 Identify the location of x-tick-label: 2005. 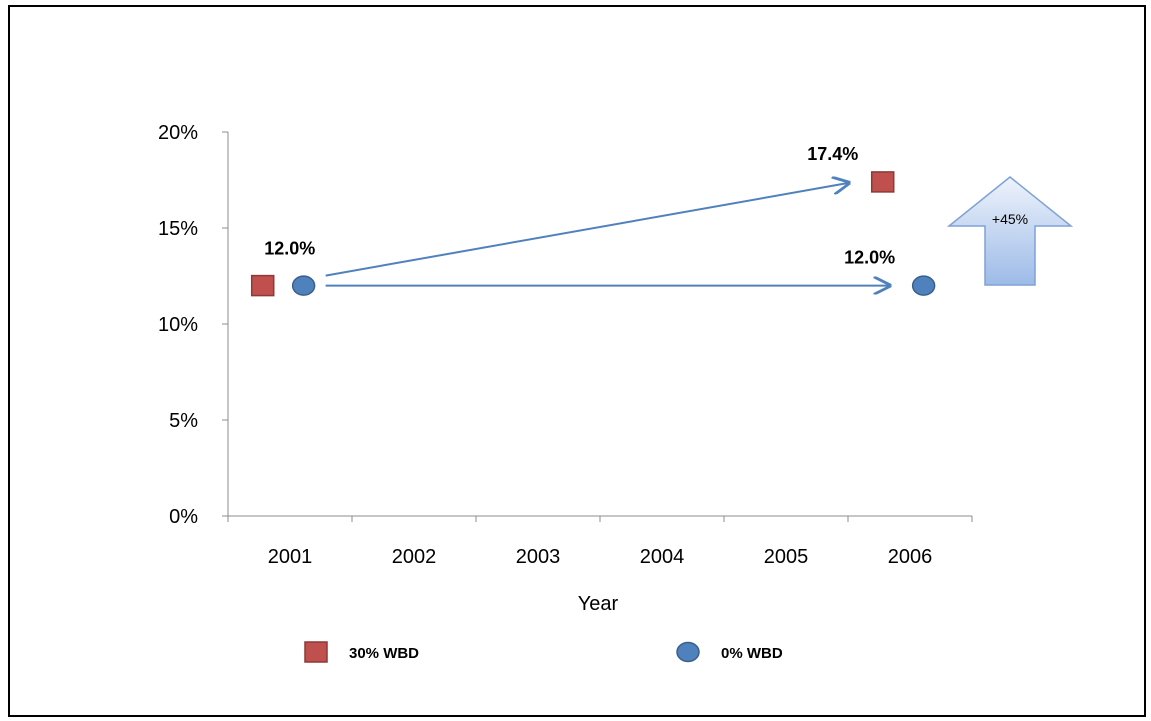
(786, 557).